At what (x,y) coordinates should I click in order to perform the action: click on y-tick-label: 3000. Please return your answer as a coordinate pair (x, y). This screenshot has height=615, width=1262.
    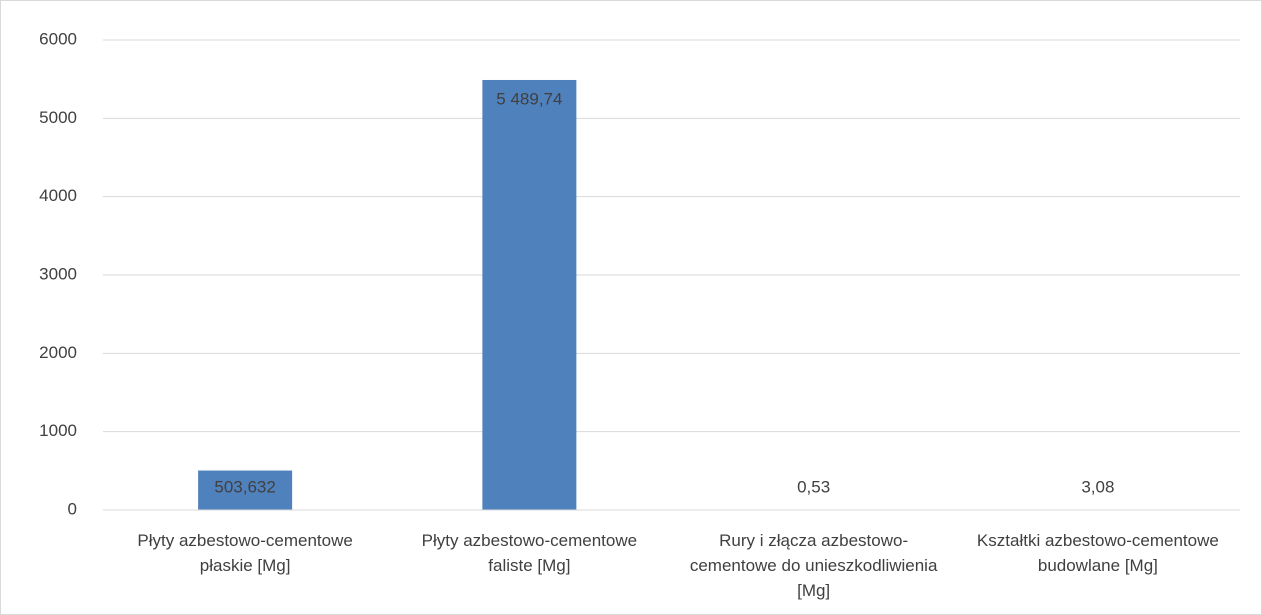
    Looking at the image, I should click on (58, 273).